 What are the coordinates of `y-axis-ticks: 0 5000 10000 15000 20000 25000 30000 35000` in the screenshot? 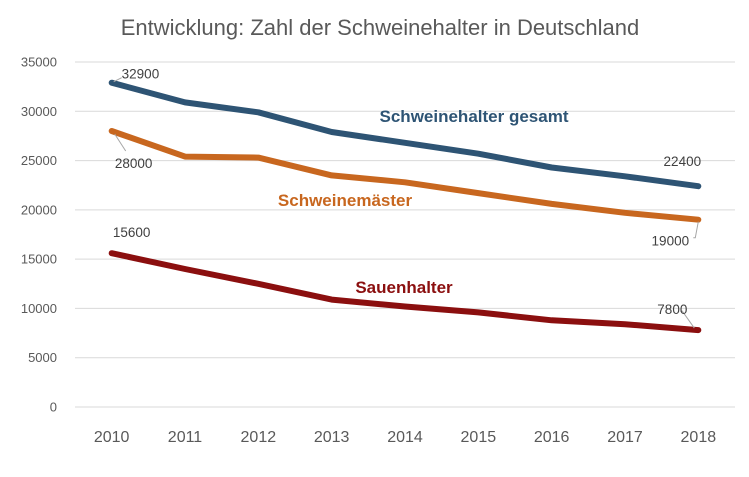 It's located at (39, 235).